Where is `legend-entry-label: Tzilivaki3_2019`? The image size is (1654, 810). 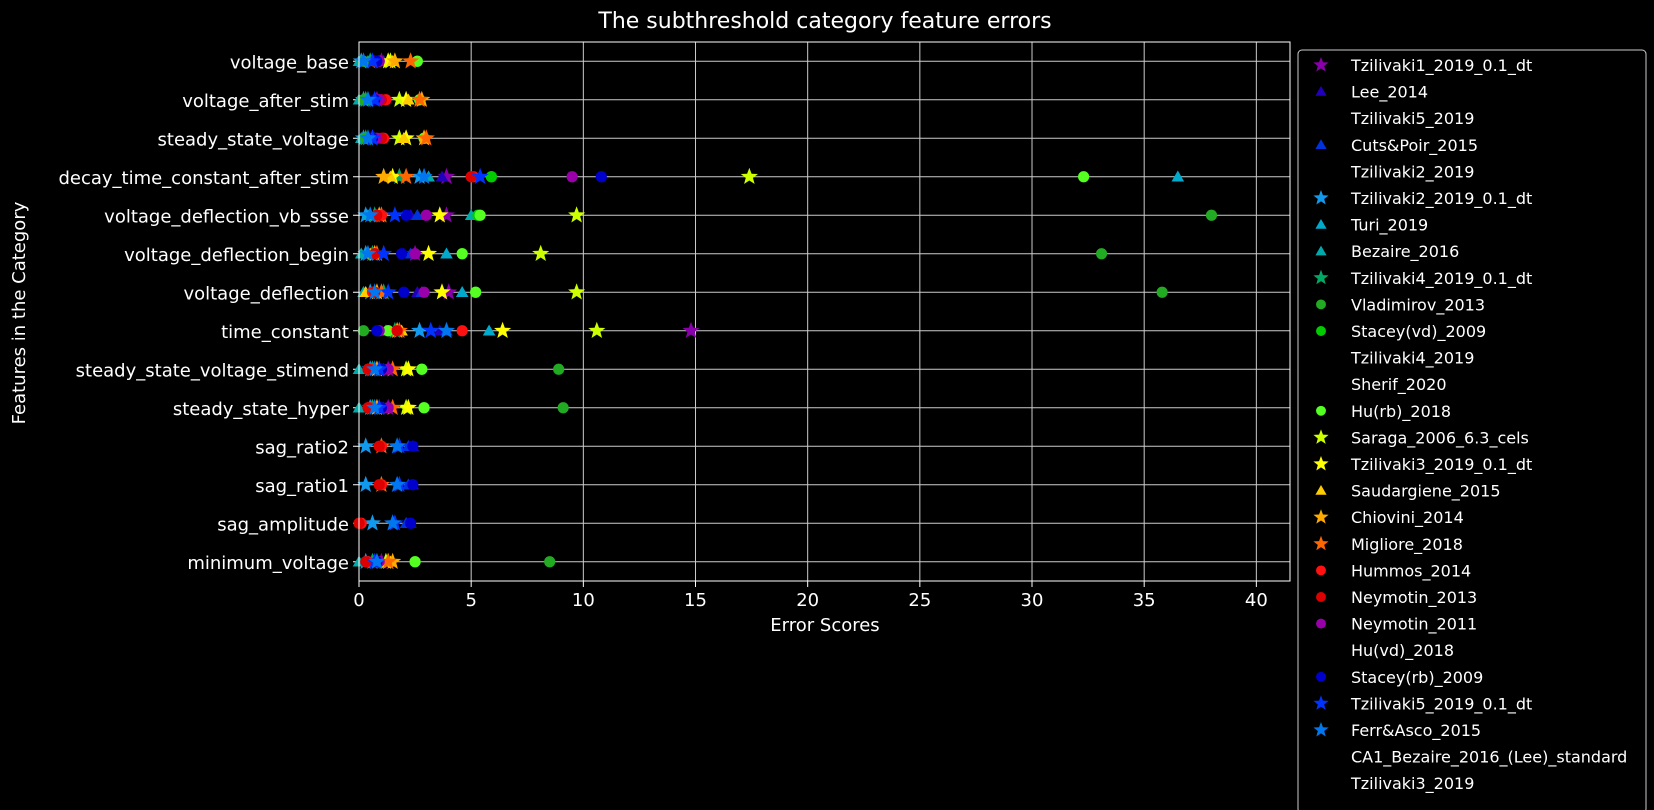 legend-entry-label: Tzilivaki3_2019 is located at coordinates (1412, 784).